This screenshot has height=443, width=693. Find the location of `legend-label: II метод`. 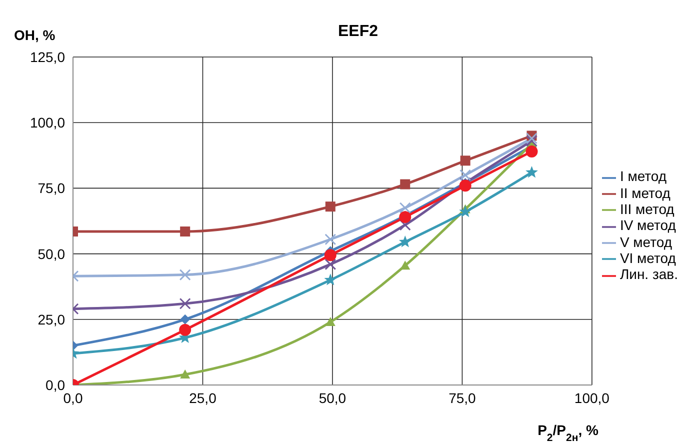

legend-label: II метод is located at coordinates (645, 192).